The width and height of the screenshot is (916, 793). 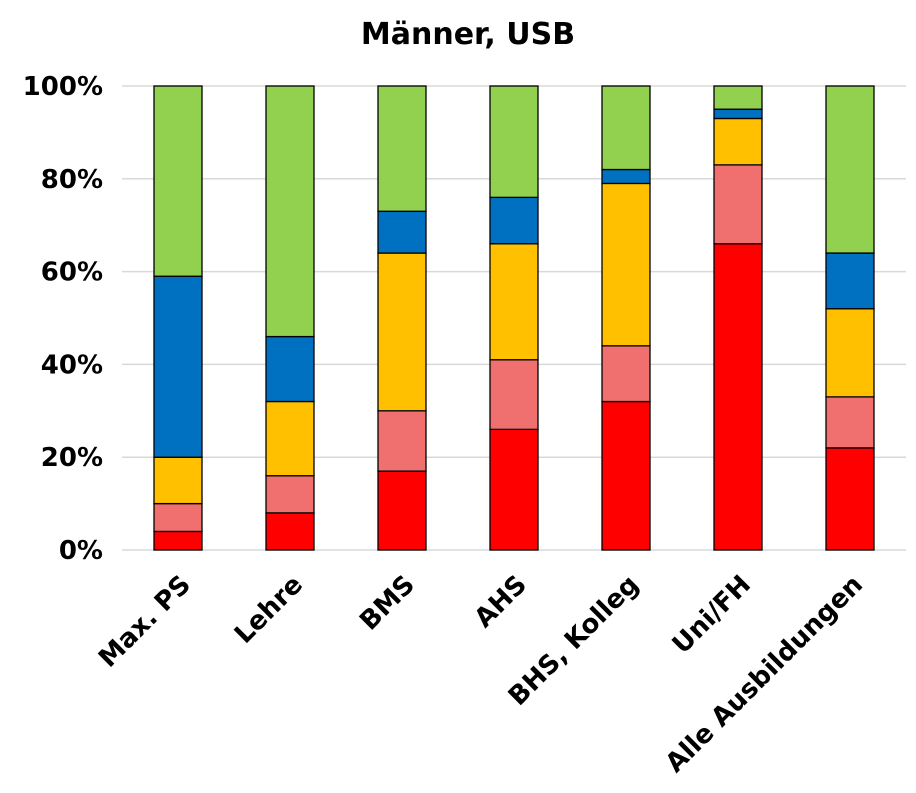 I want to click on x-tick-label: BMS, so click(x=387, y=603).